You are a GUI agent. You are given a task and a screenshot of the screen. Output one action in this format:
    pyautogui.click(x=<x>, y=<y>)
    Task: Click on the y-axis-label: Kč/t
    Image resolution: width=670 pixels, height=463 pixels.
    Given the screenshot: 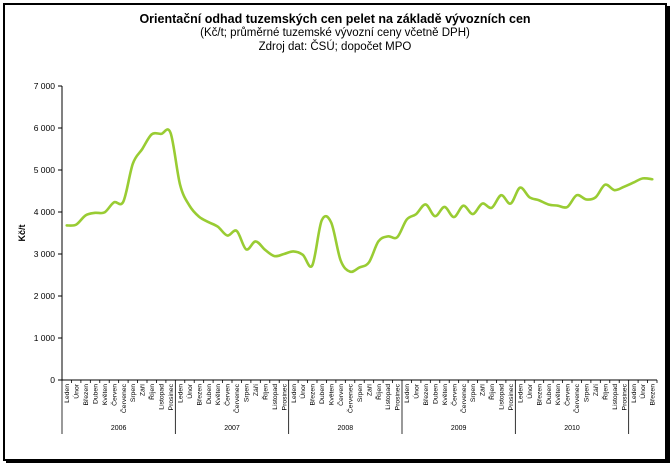 What is the action you would take?
    pyautogui.click(x=22, y=232)
    